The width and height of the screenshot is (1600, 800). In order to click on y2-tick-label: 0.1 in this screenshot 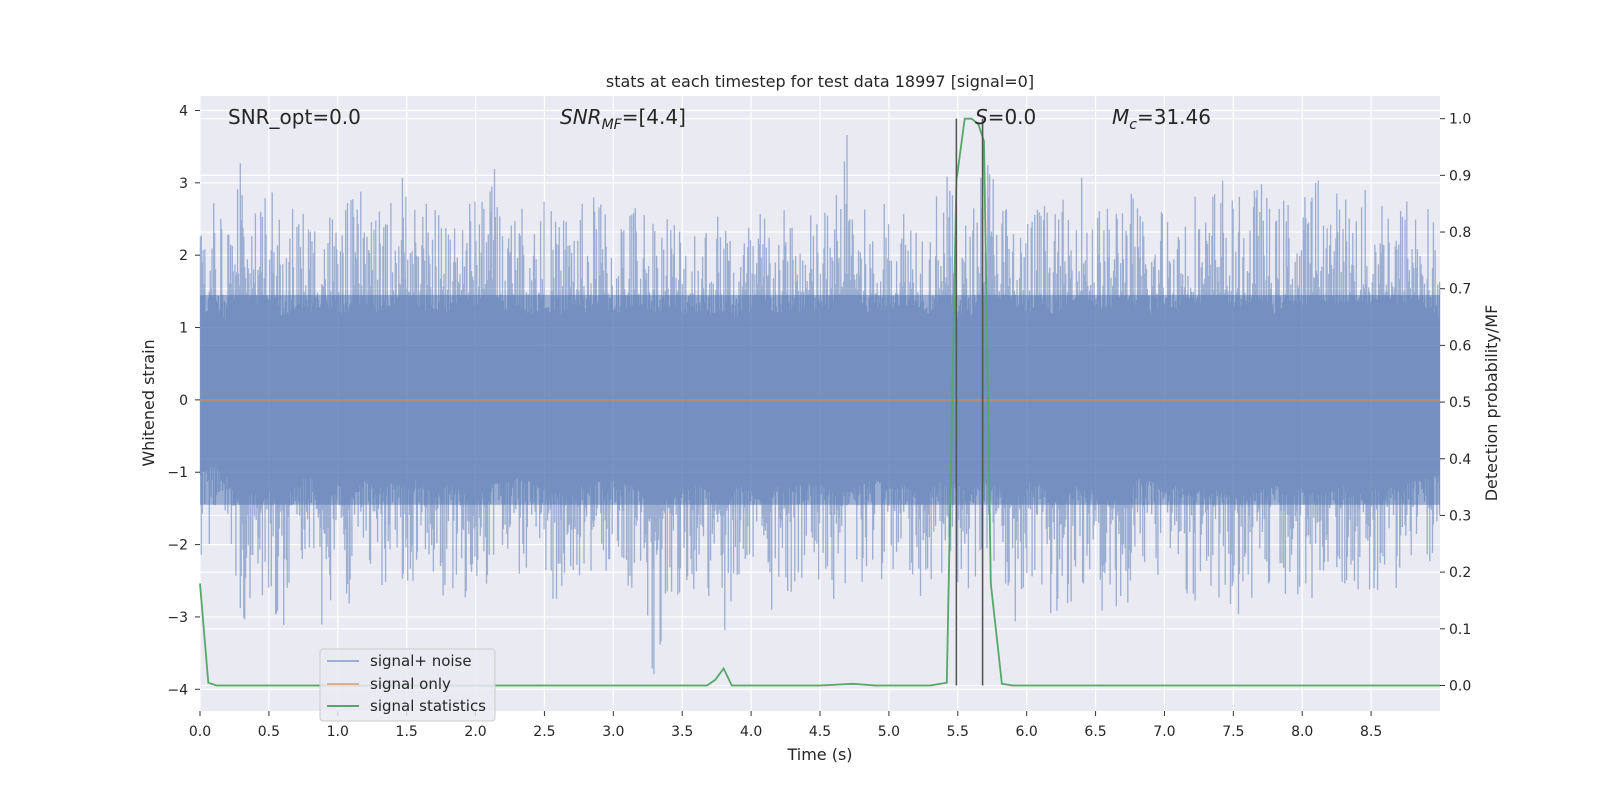, I will do `click(1460, 630)`.